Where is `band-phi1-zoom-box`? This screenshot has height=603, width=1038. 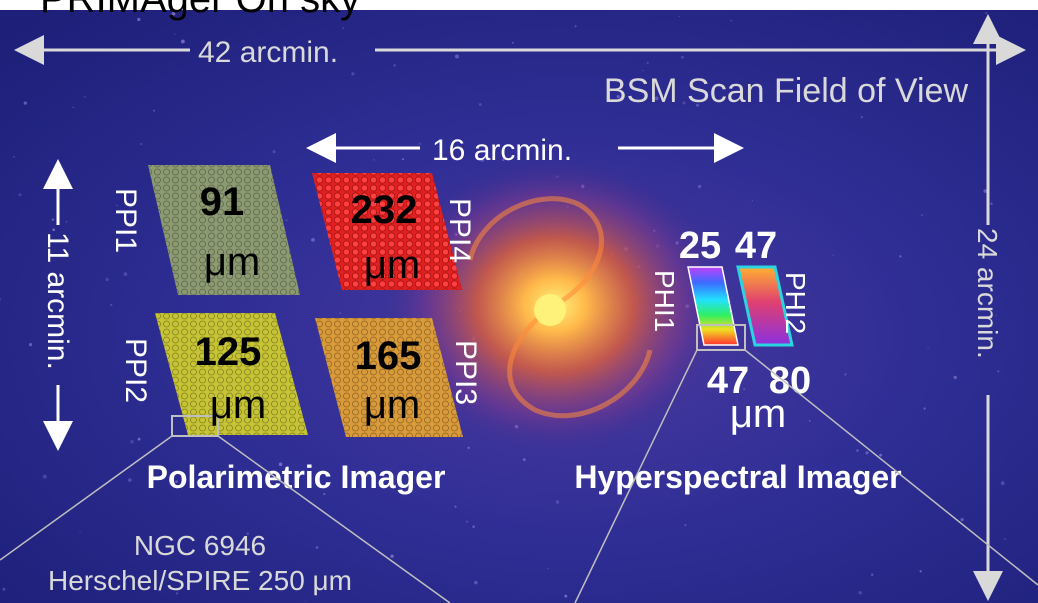 band-phi1-zoom-box is located at coordinates (721, 337).